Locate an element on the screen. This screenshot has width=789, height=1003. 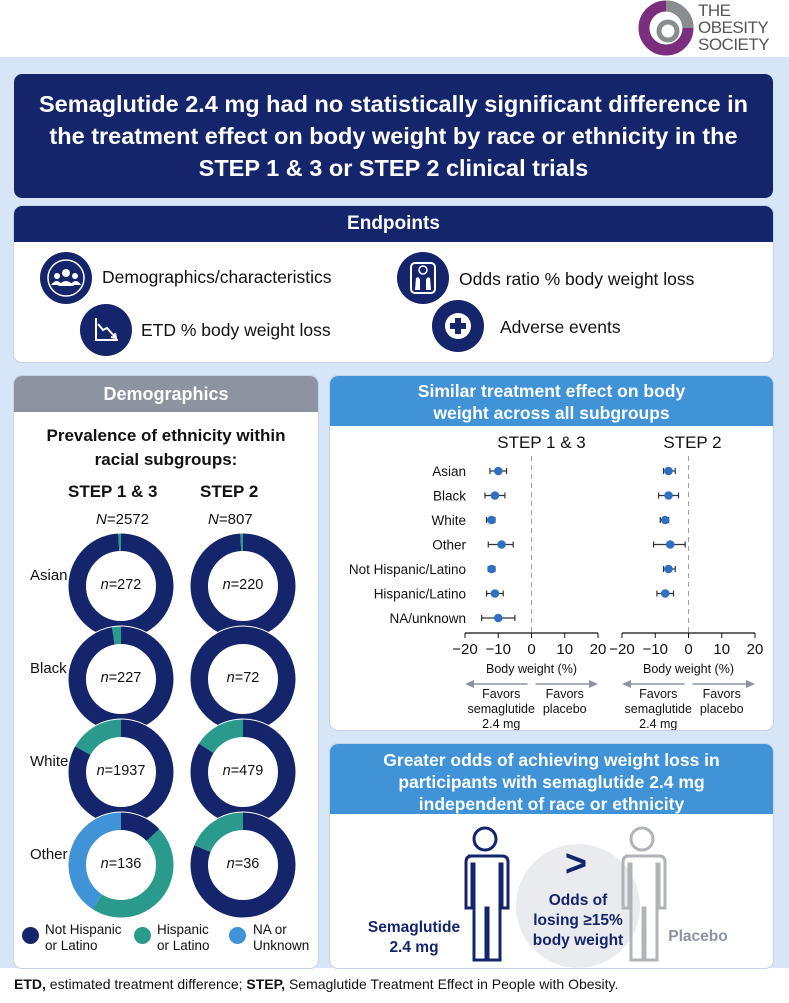
donut-other-step13 is located at coordinates (121, 865).